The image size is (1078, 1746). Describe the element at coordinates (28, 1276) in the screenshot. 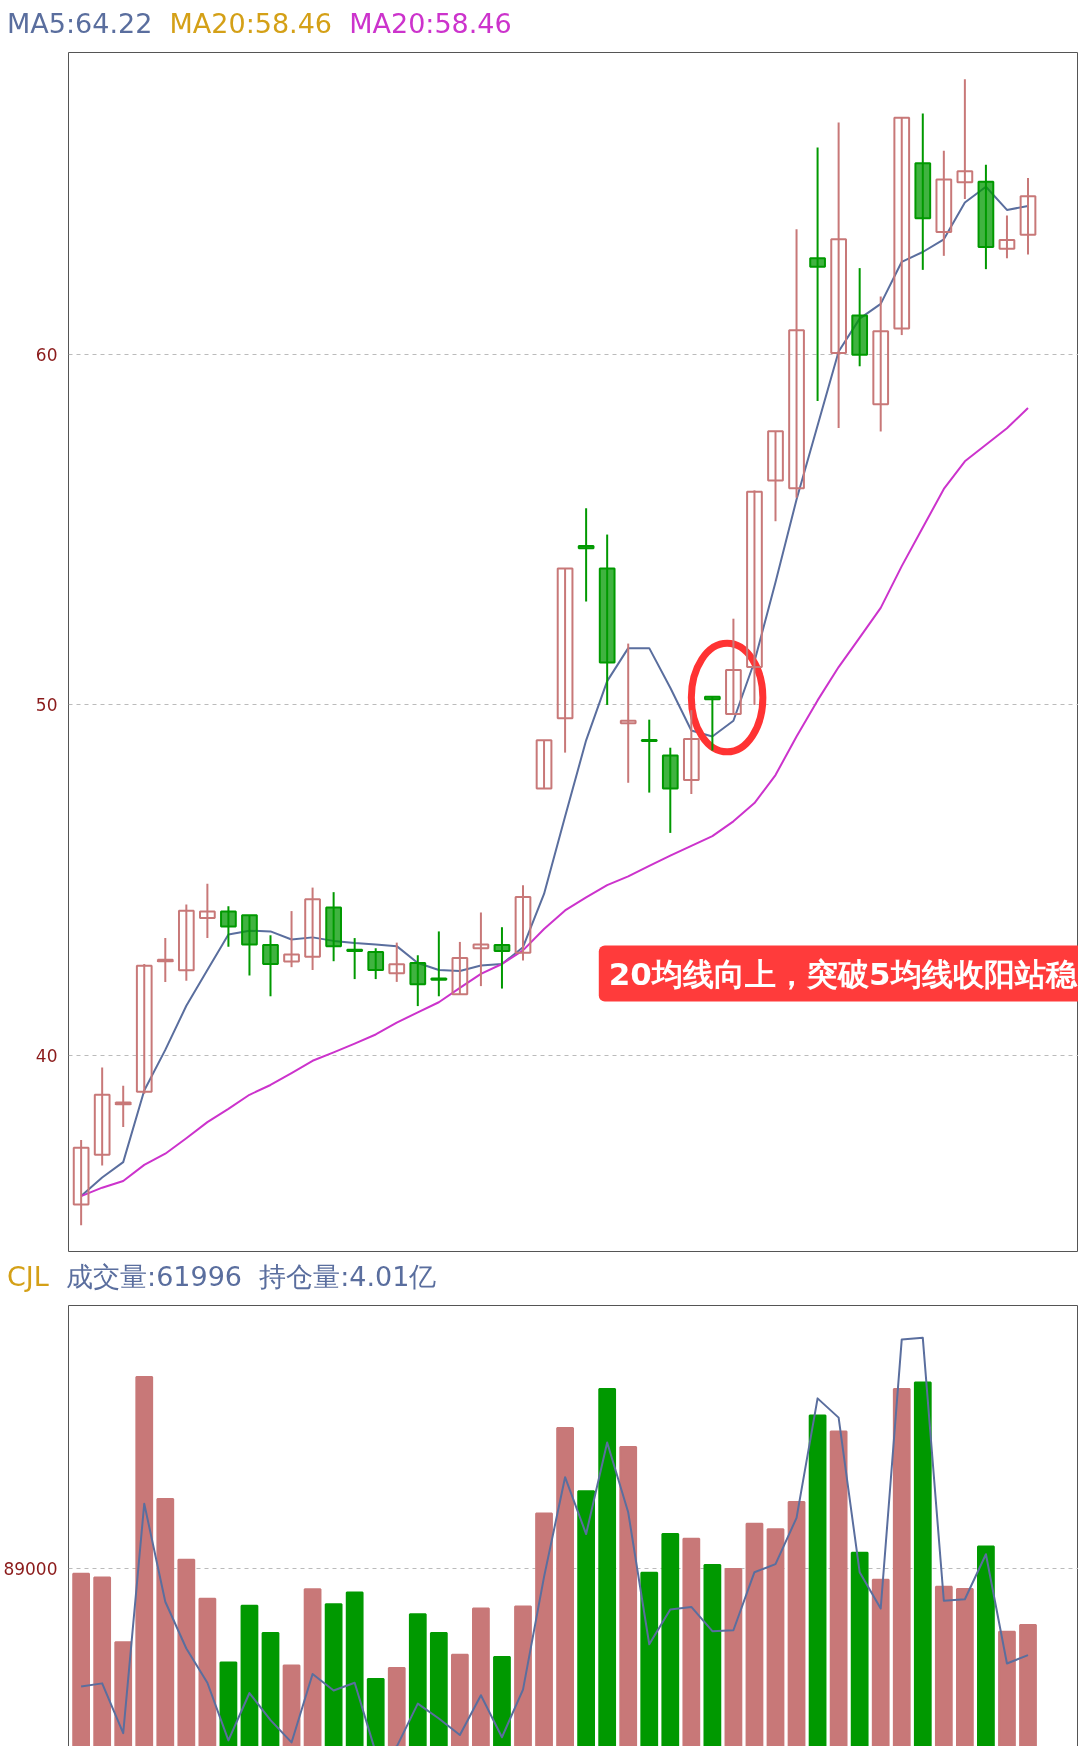

I see `chart-title: CJL` at that location.